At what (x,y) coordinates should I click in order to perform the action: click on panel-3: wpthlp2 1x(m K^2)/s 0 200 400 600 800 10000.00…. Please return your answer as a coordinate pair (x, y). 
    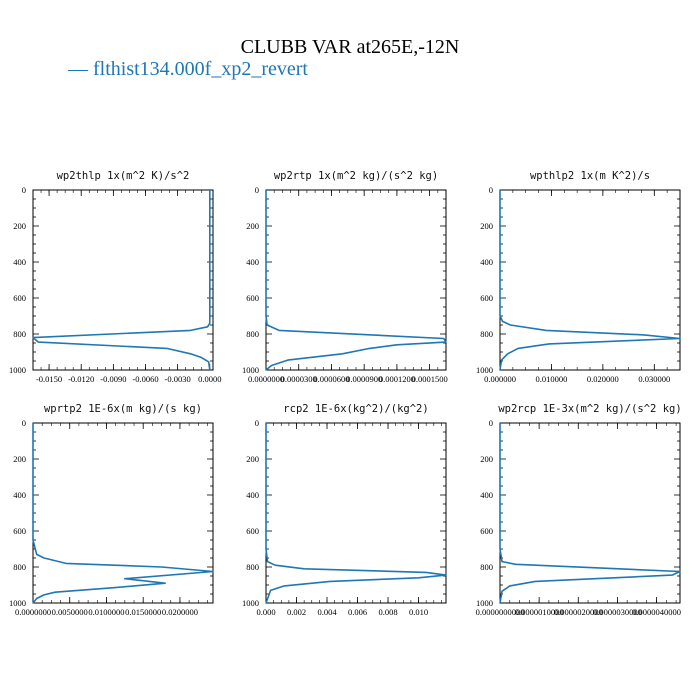
    Looking at the image, I should click on (578, 277).